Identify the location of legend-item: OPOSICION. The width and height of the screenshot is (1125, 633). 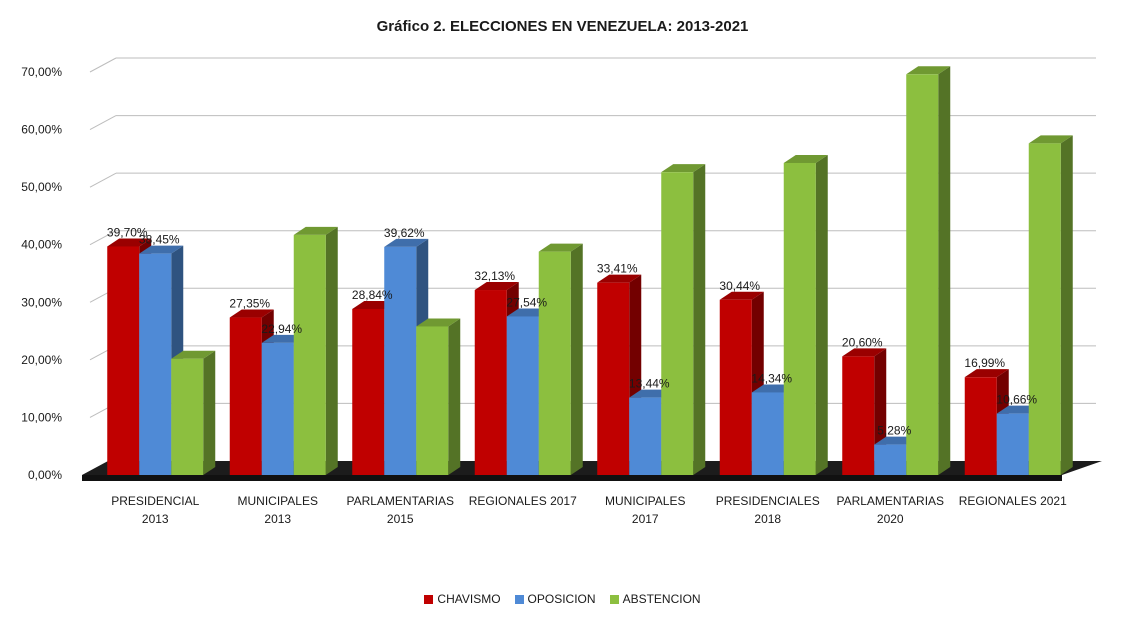
(555, 599).